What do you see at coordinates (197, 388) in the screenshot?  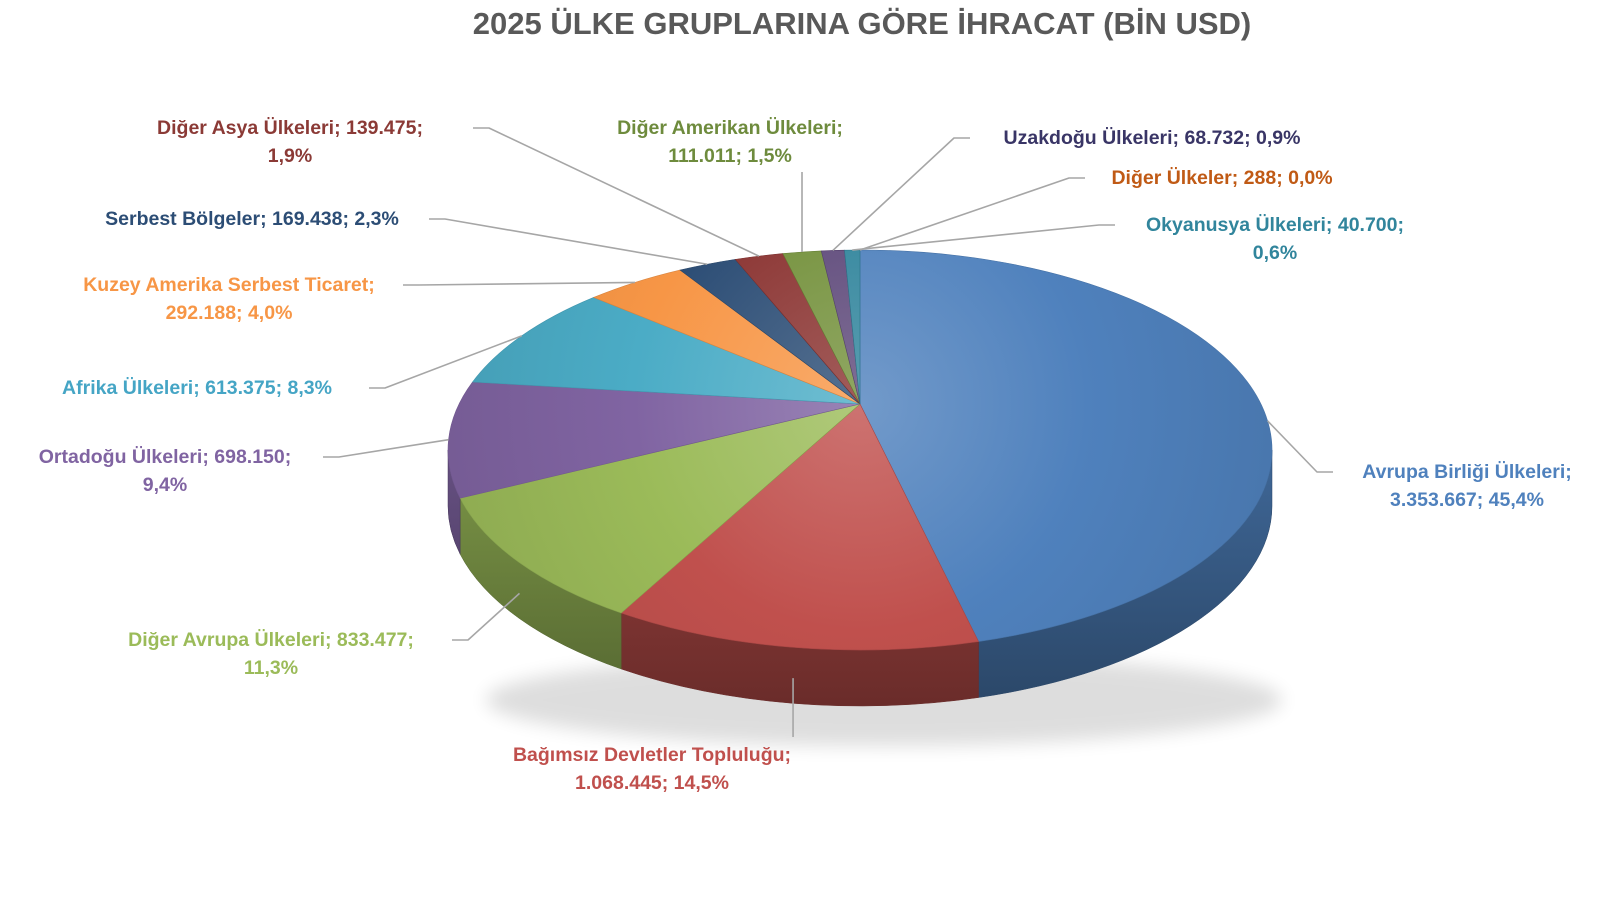 I see `data-label-afrika-ulkeleri: Afrika Ülkeleri; 613.375; 8,3%` at bounding box center [197, 388].